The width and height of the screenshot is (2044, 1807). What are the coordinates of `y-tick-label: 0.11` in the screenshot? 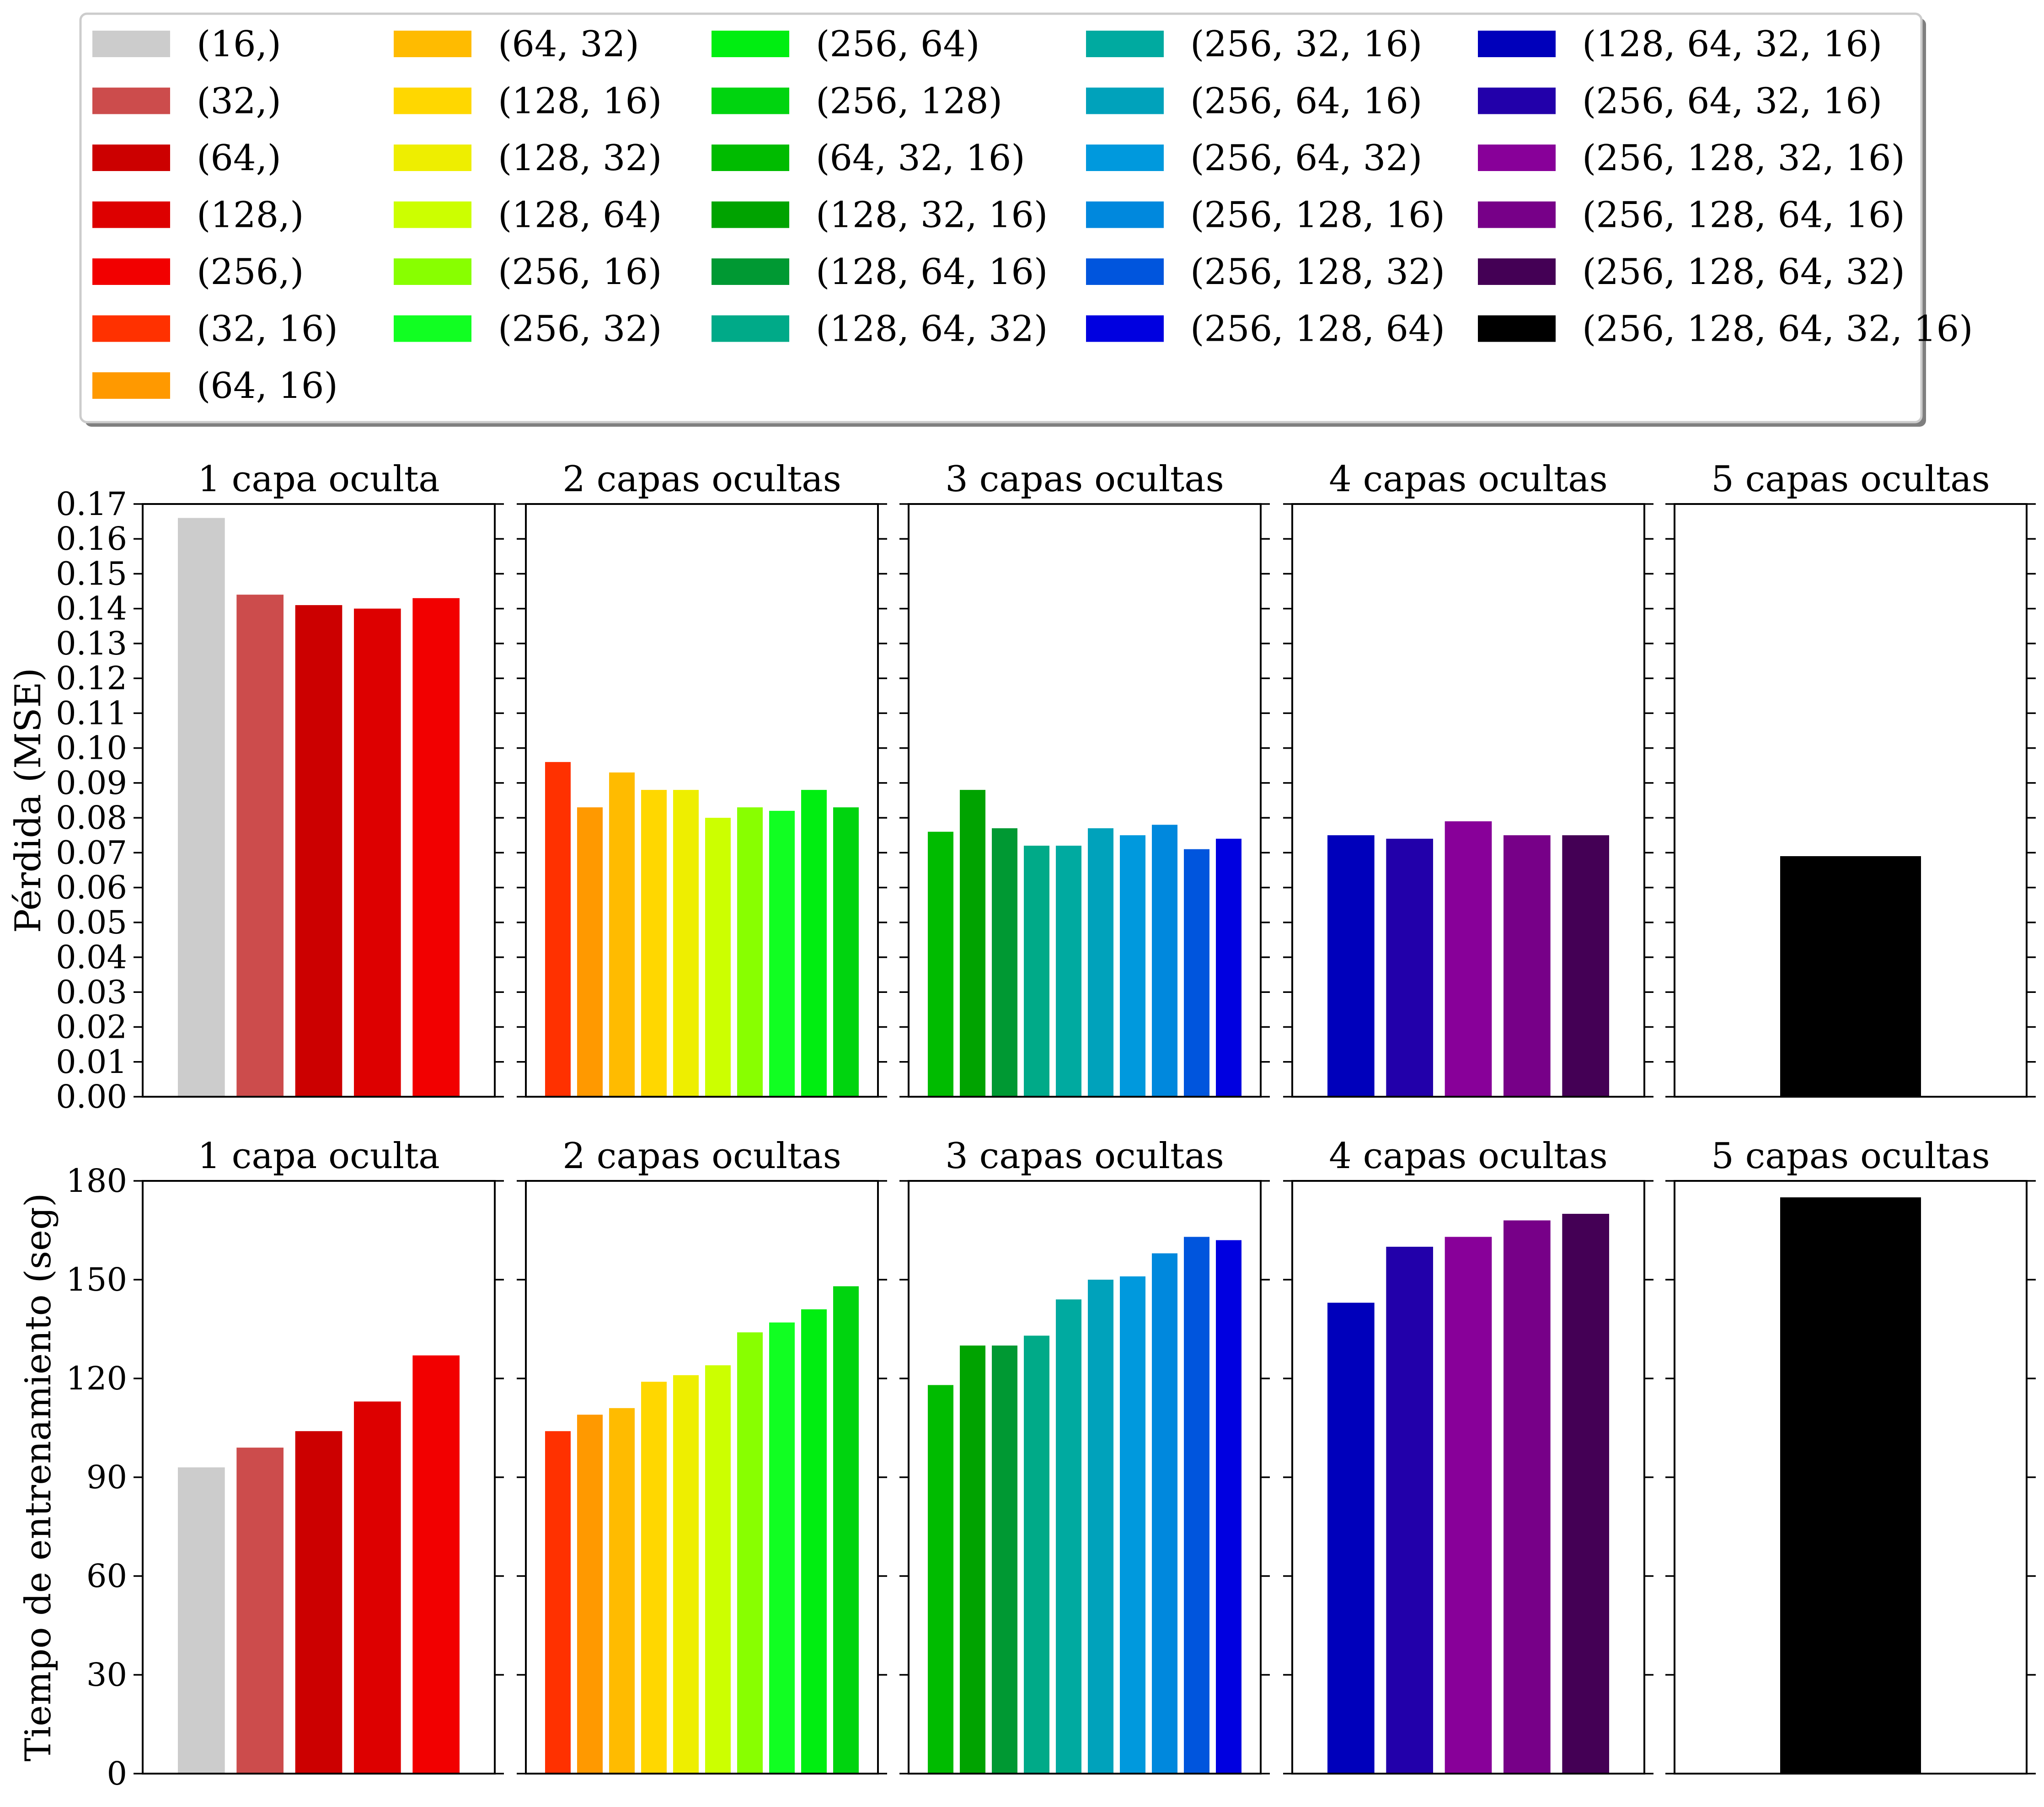 It's located at (91, 713).